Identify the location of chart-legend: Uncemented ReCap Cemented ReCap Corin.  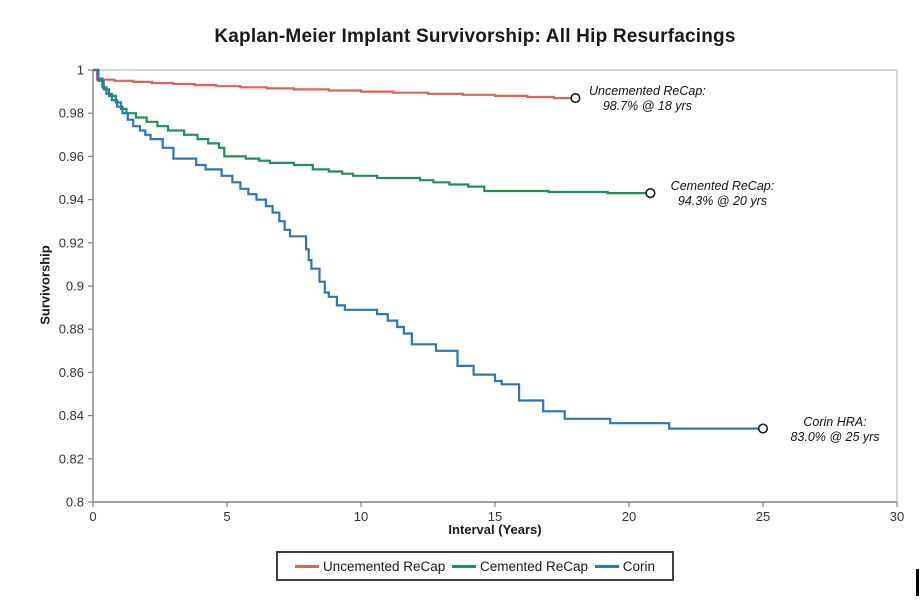
(475, 566).